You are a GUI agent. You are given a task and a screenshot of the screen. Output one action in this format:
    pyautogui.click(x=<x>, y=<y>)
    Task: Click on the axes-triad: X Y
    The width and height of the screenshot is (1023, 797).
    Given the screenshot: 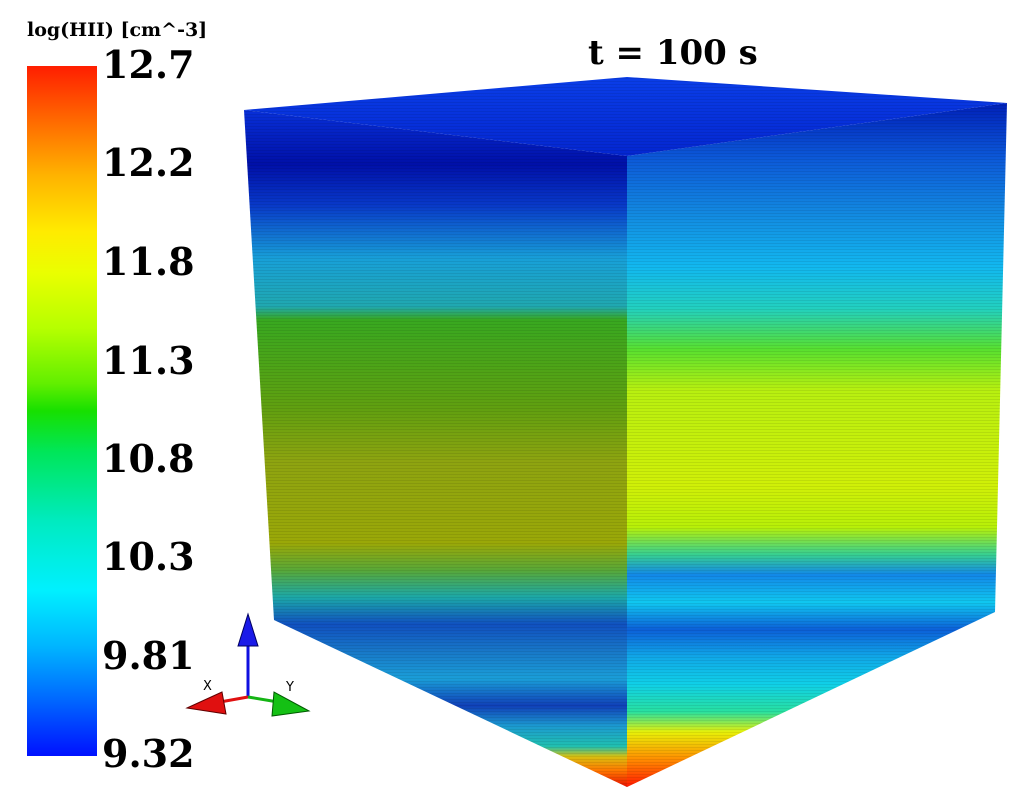 What is the action you would take?
    pyautogui.click(x=248, y=664)
    